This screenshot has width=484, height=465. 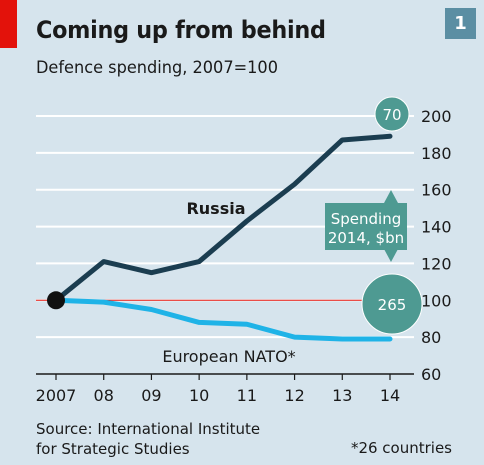 I want to click on chart-title: Coming up from behind, so click(x=181, y=30).